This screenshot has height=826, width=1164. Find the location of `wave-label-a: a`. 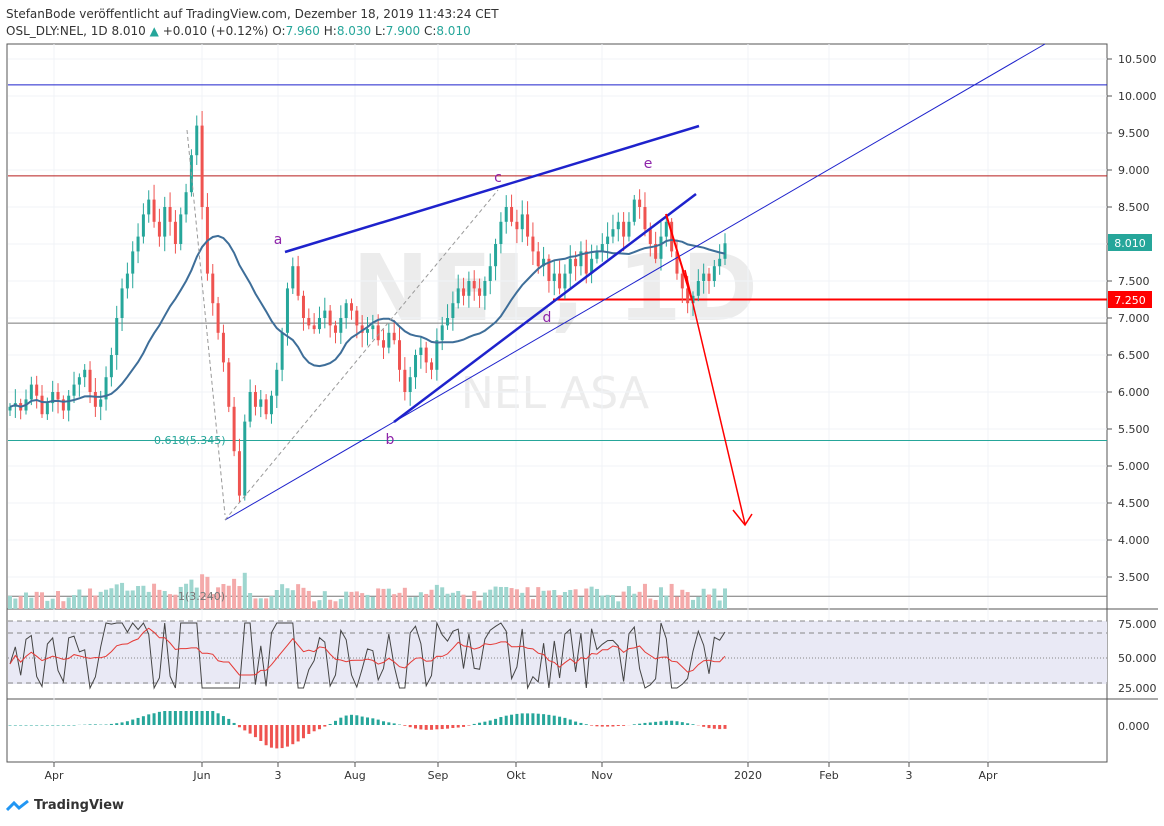

wave-label-a: a is located at coordinates (278, 240).